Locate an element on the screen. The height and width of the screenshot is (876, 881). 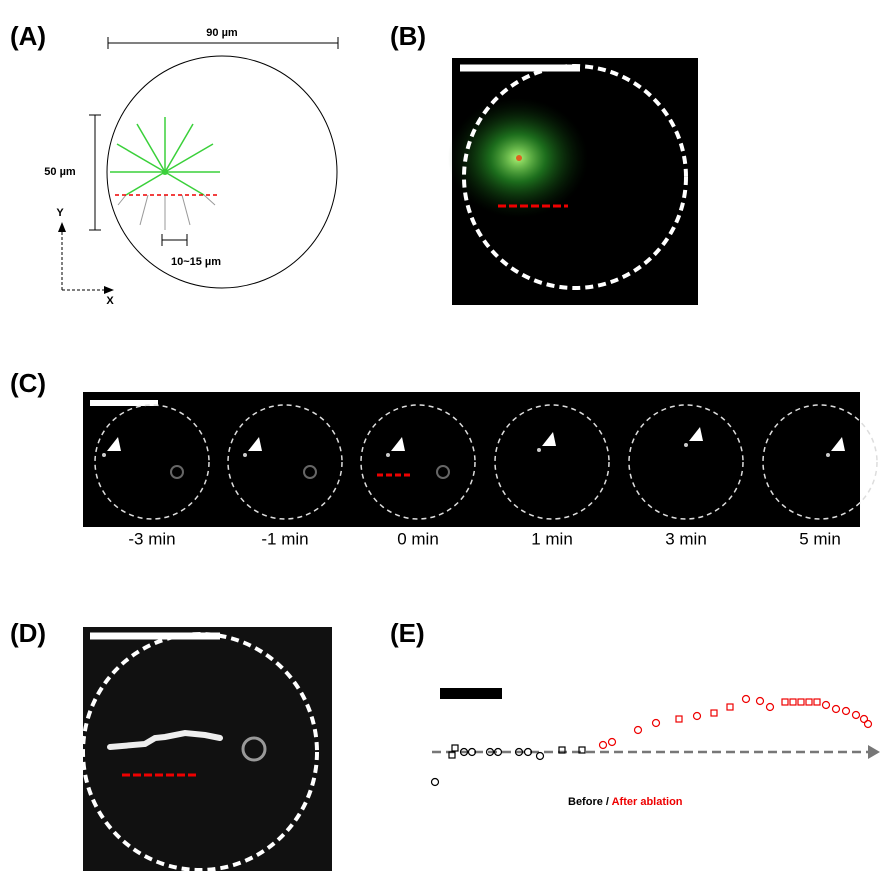
ablated-fibers is located at coordinates (166, 212).